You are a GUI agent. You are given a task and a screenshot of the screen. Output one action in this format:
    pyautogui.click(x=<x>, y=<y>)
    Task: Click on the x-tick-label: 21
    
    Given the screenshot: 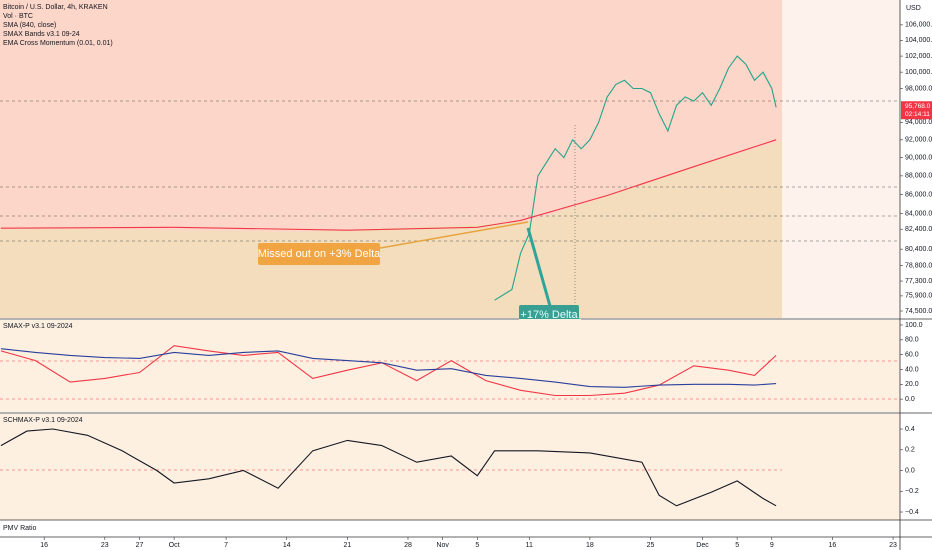 What is the action you would take?
    pyautogui.click(x=347, y=545)
    